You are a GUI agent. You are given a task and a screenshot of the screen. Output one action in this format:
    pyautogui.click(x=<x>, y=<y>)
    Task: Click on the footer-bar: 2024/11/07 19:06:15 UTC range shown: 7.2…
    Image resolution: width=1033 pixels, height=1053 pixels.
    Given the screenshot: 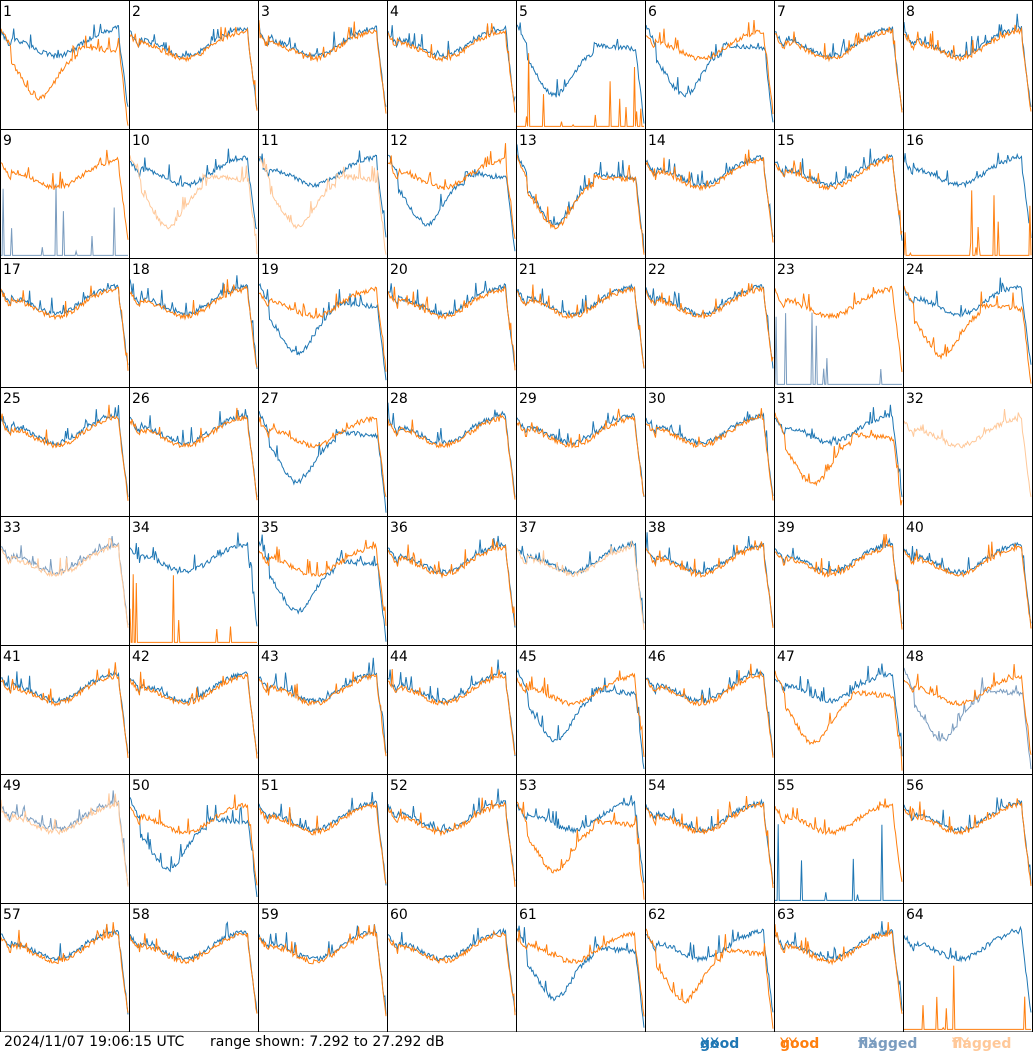 What is the action you would take?
    pyautogui.click(x=516, y=1042)
    